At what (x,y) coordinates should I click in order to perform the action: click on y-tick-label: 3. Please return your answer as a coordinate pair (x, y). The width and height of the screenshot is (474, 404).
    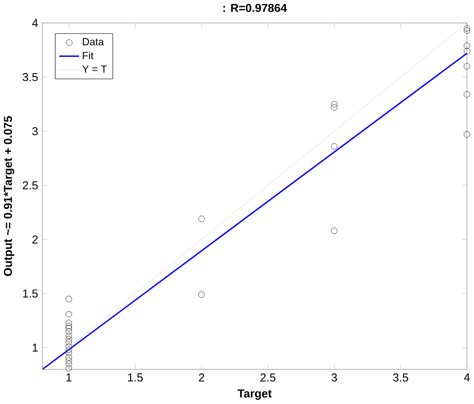
    Looking at the image, I should click on (35, 131).